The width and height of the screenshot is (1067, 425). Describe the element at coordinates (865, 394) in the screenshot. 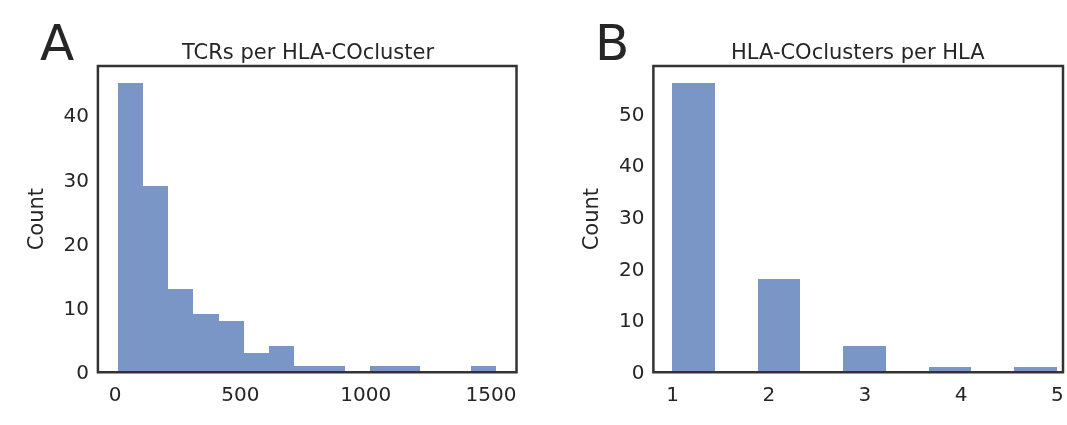

I see `x-tick-label: 3` at that location.